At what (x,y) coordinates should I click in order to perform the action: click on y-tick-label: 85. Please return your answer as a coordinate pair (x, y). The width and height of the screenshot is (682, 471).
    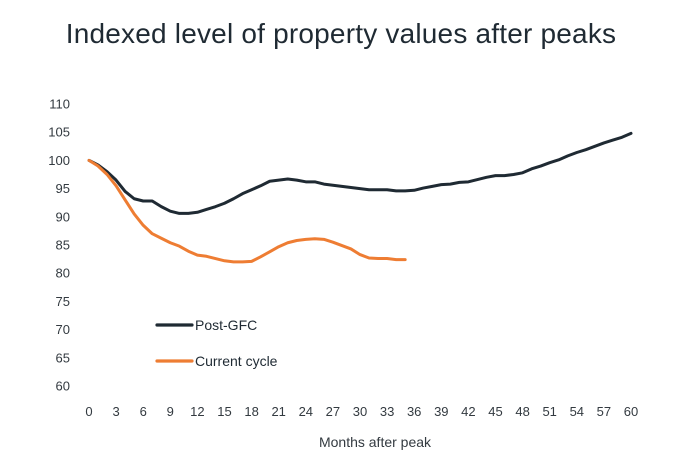
    Looking at the image, I should click on (63, 245).